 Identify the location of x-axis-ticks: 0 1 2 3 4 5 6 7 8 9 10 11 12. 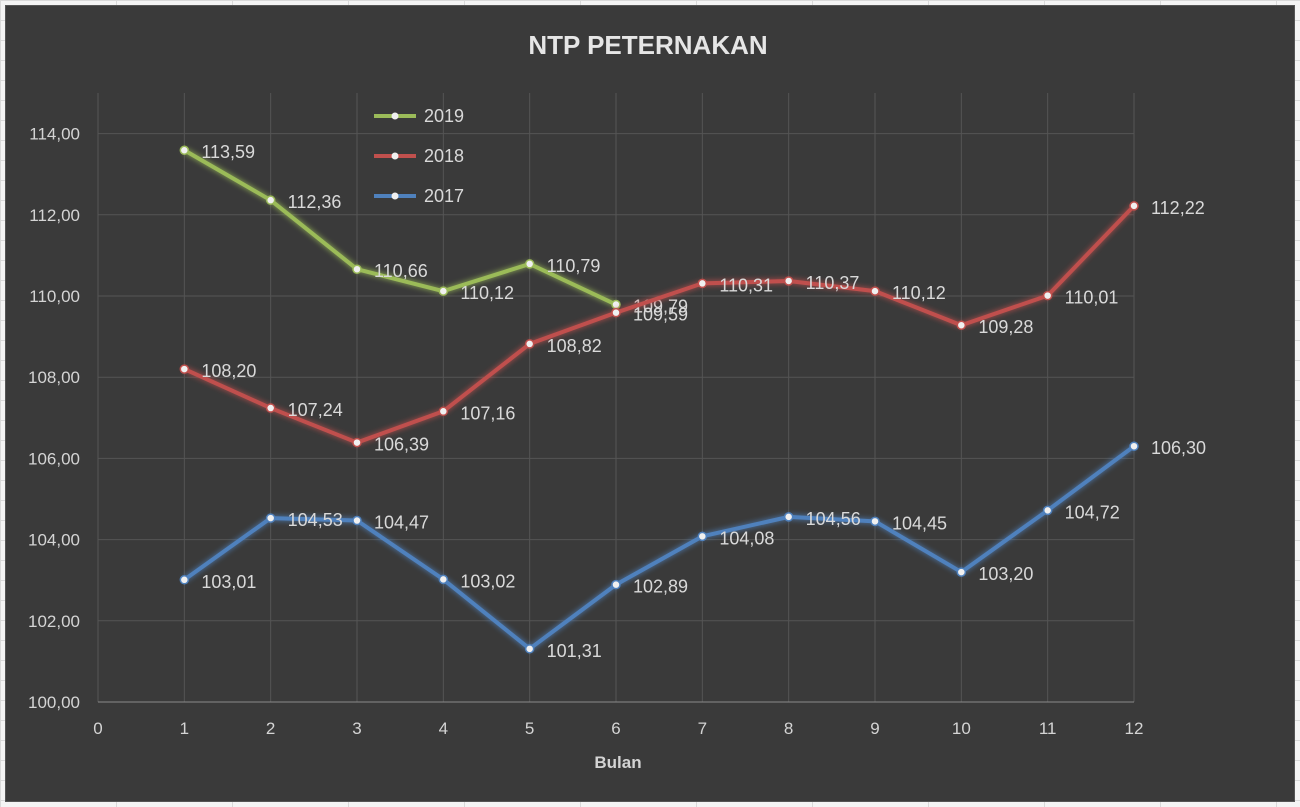
(618, 728).